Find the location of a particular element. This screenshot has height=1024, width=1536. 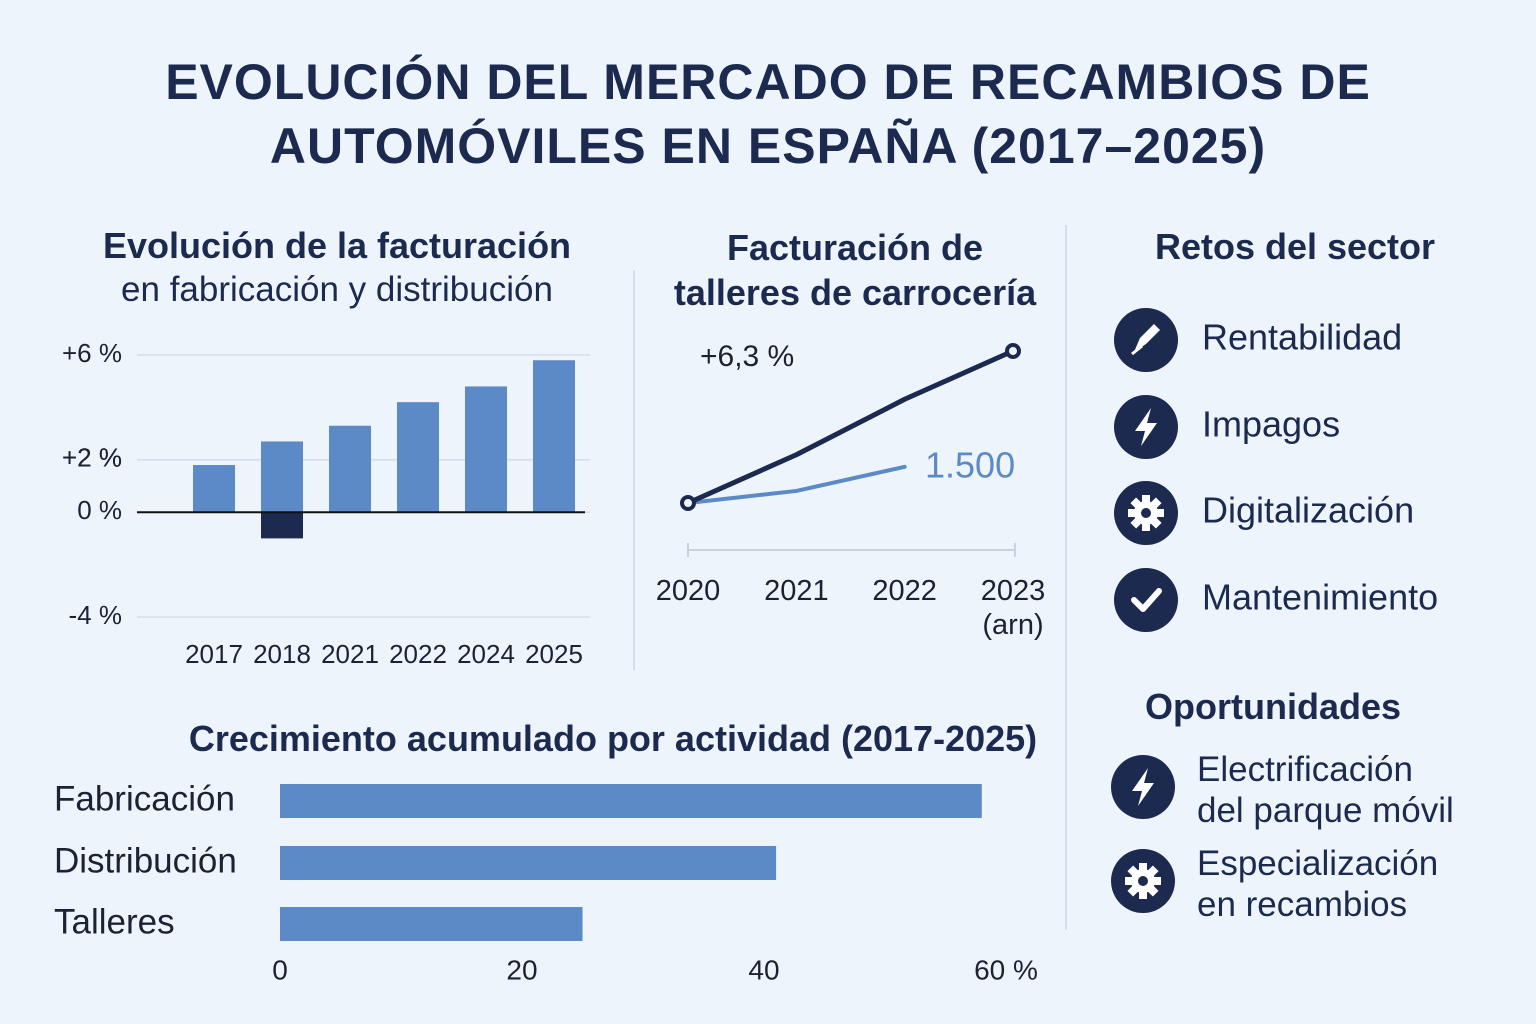

challenge-item: Rentabilidad is located at coordinates (1302, 337).